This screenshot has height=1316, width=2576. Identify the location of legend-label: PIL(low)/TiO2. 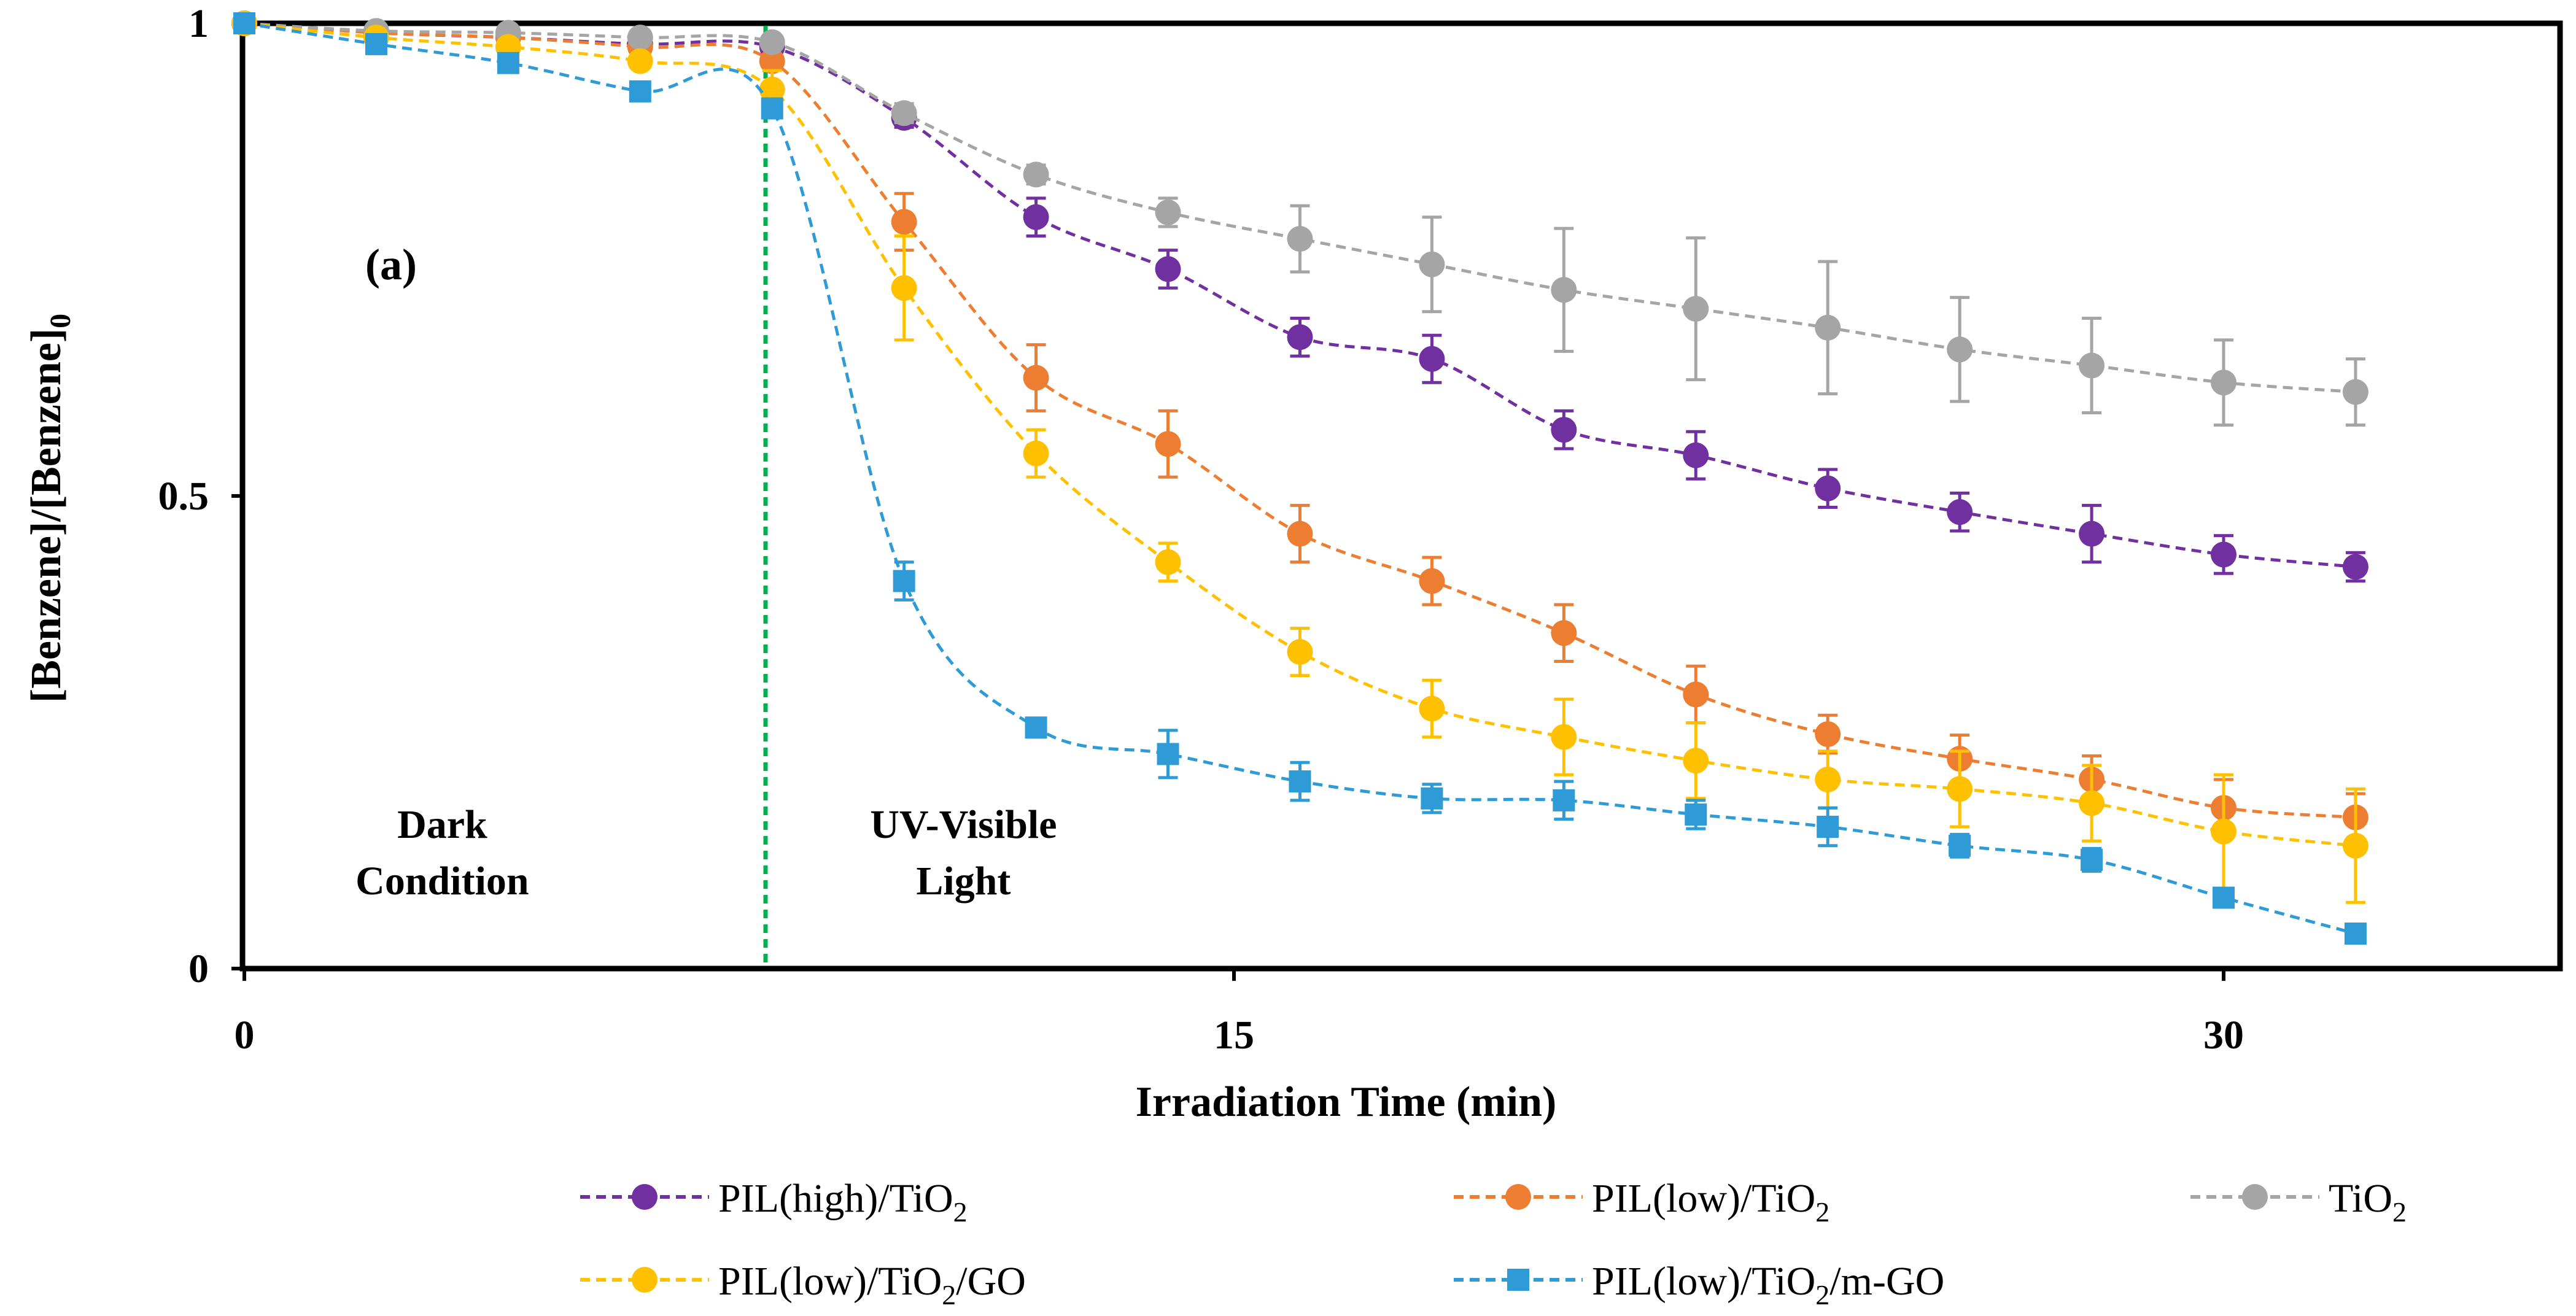
(1710, 1202).